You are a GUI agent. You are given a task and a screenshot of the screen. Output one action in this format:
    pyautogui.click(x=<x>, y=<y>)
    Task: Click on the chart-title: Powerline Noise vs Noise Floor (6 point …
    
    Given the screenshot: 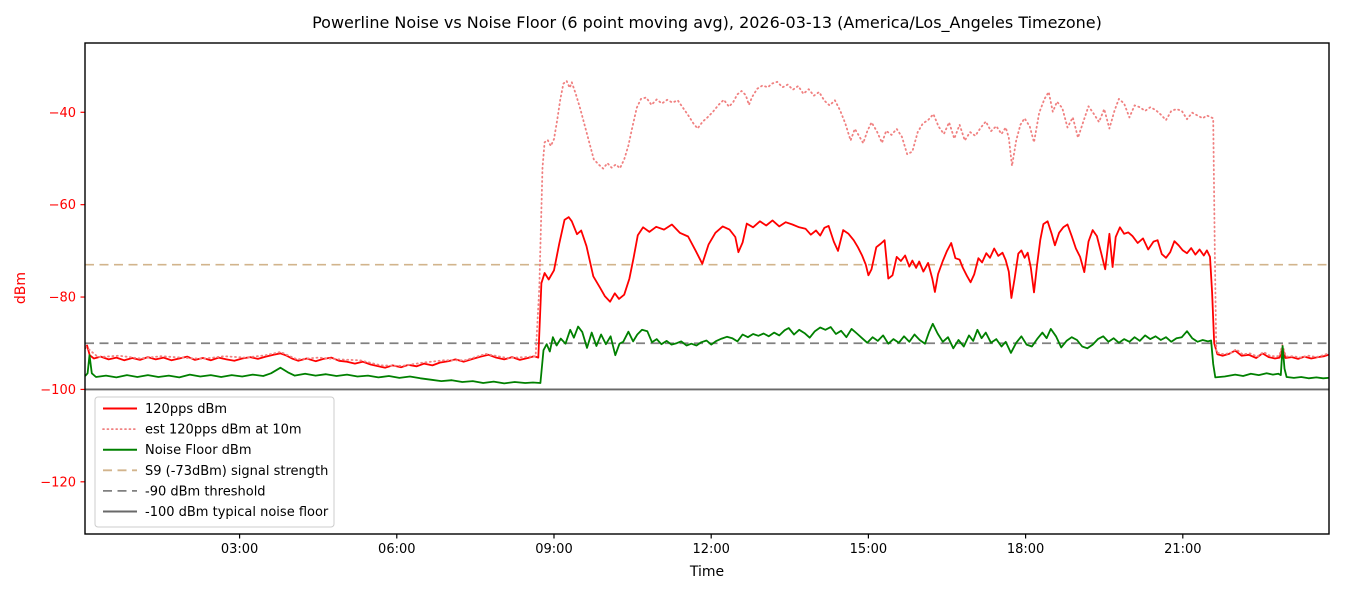 What is the action you would take?
    pyautogui.click(x=707, y=23)
    